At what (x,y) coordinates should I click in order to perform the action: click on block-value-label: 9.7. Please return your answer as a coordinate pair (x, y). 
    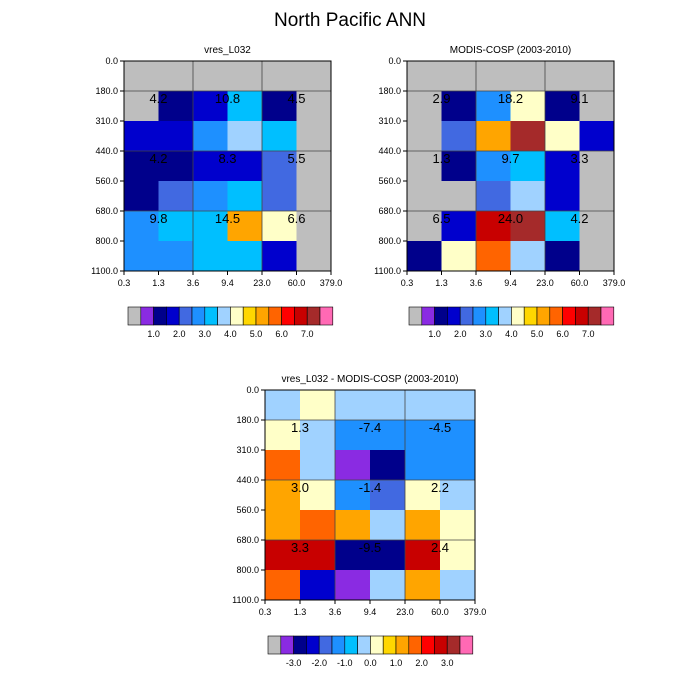
    Looking at the image, I should click on (510, 158).